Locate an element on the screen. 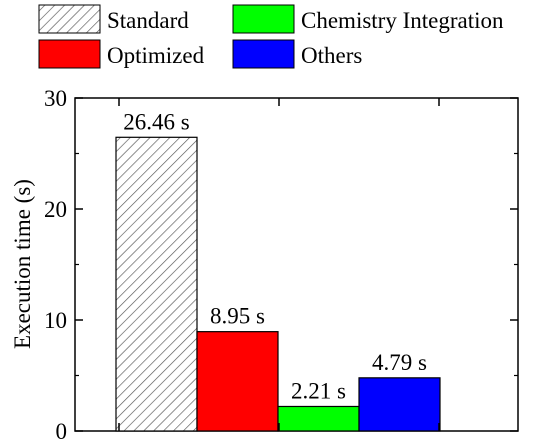 This screenshot has height=443, width=550. legend-item: Others is located at coordinates (297, 54).